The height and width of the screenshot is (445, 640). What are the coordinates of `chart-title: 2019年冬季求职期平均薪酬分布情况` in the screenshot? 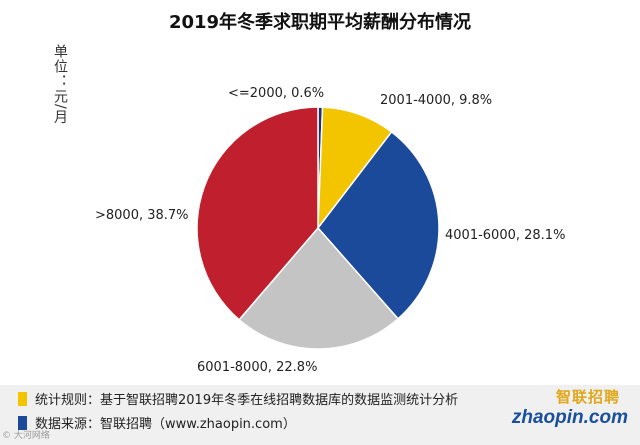 It's located at (320, 22).